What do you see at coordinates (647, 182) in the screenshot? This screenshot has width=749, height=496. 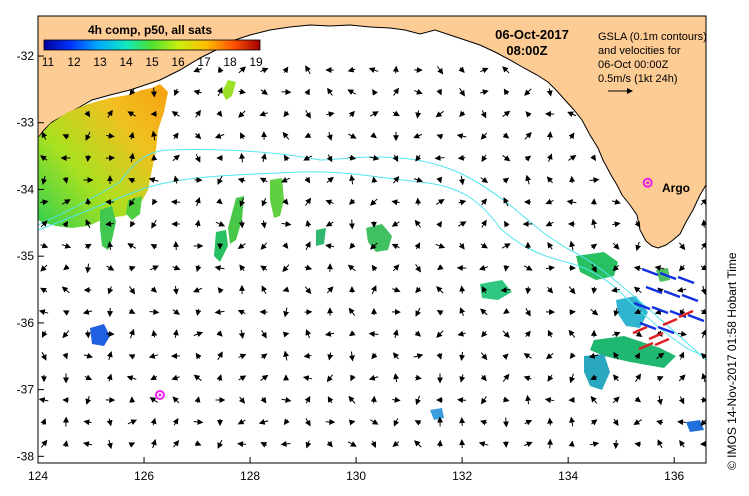 I see `argo-float-icon` at bounding box center [647, 182].